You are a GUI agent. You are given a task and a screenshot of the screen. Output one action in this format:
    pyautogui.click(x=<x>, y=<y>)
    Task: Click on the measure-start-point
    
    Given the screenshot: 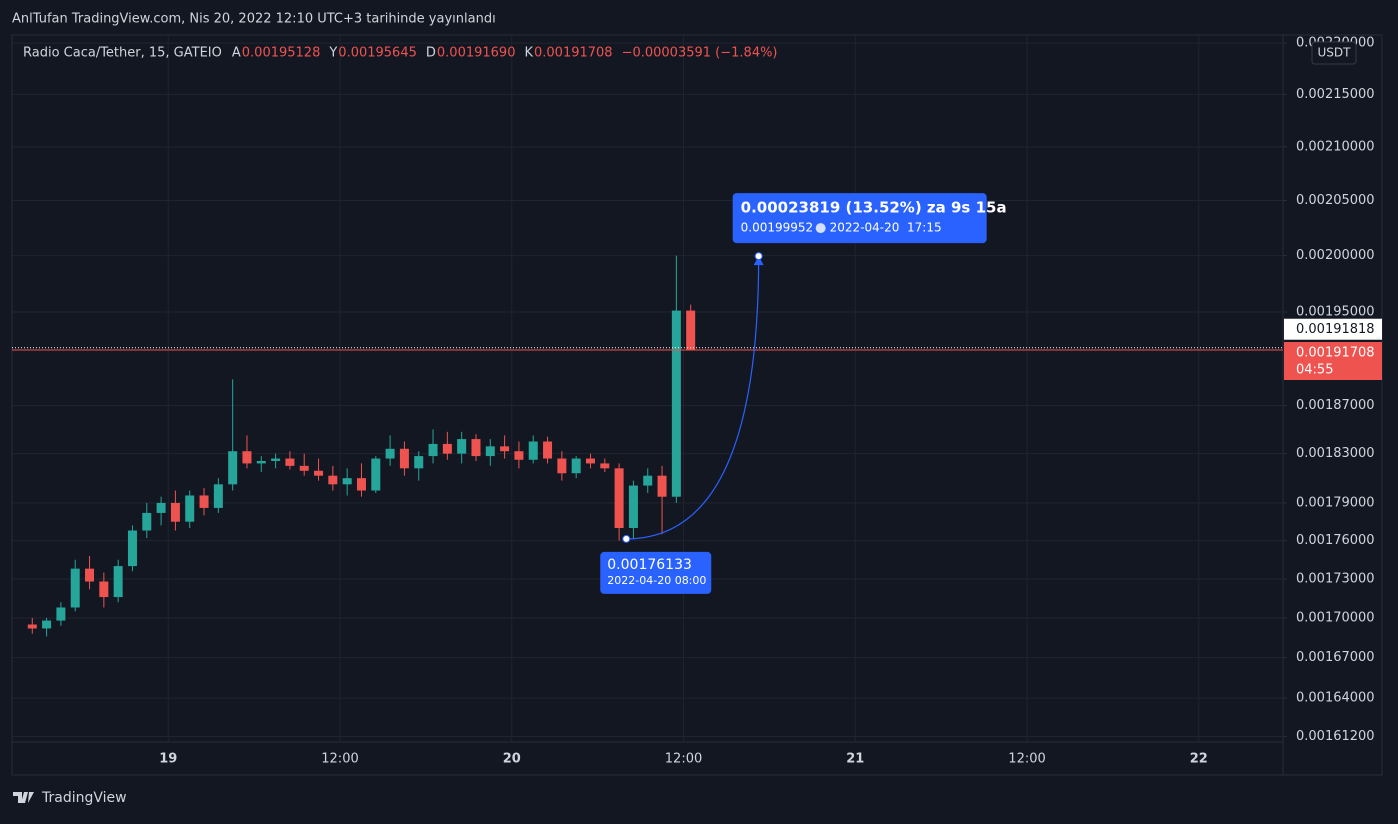 What is the action you would take?
    pyautogui.click(x=626, y=538)
    